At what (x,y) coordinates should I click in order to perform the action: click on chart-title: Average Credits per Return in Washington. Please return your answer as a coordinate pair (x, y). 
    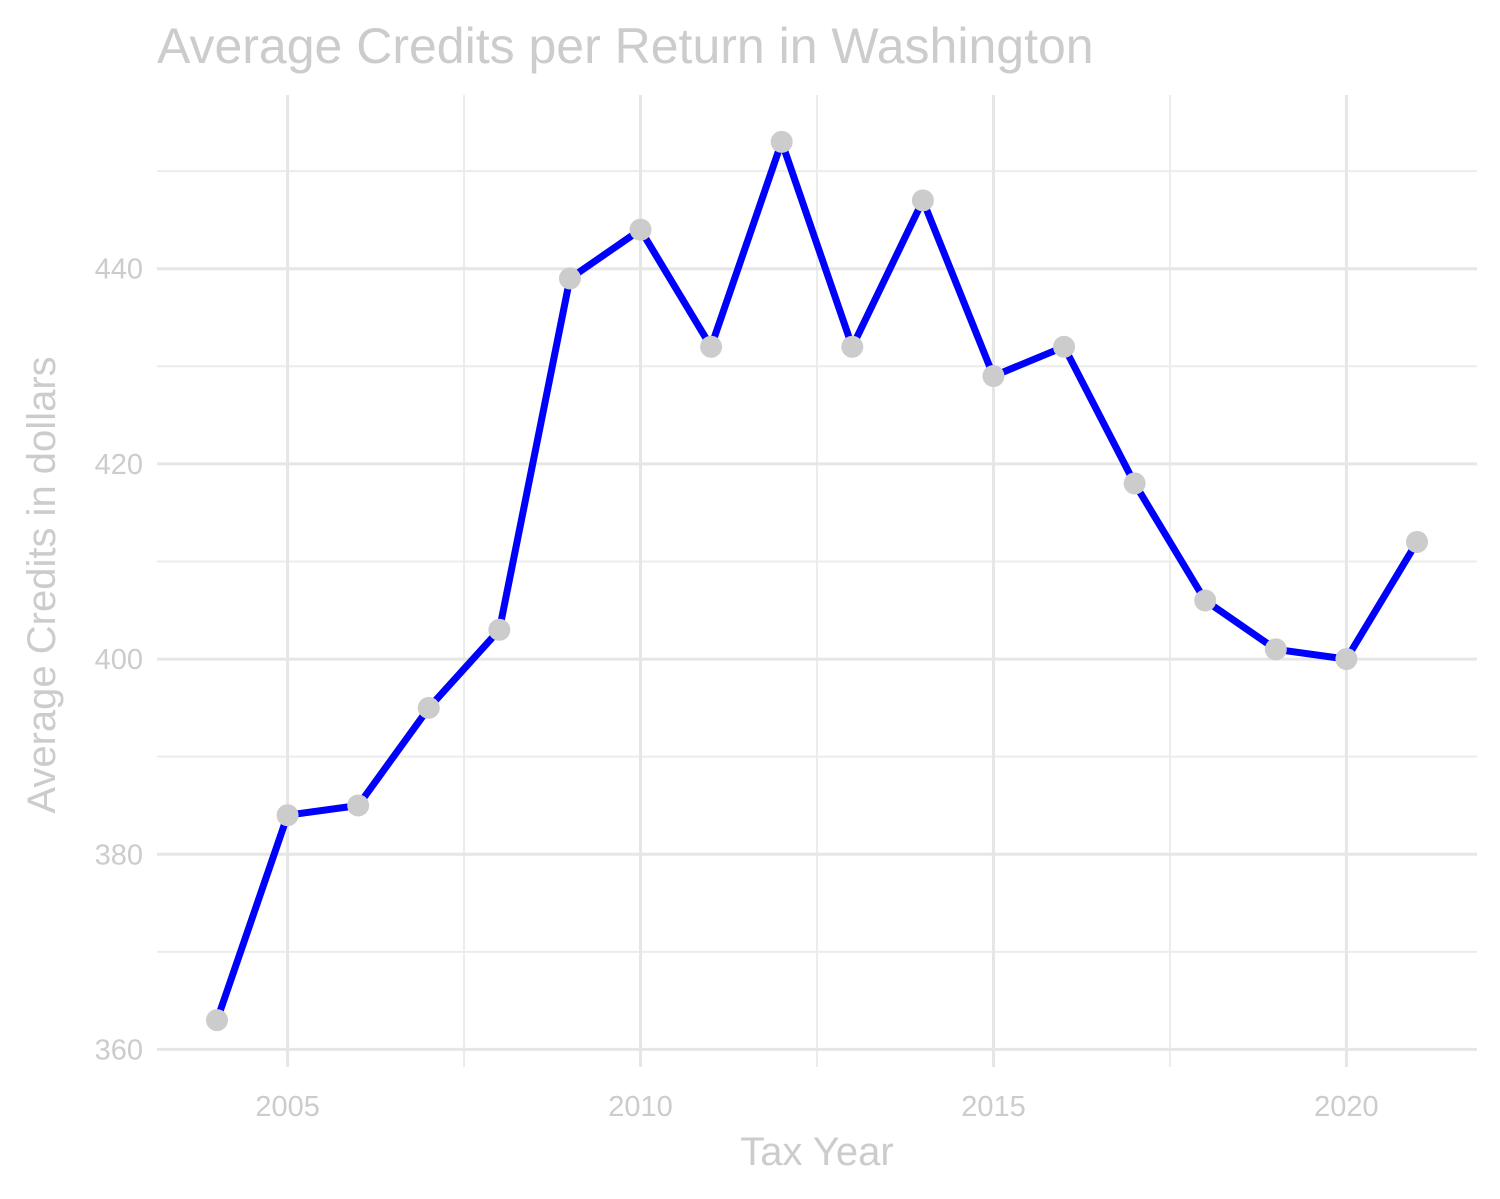
    Looking at the image, I should click on (625, 46).